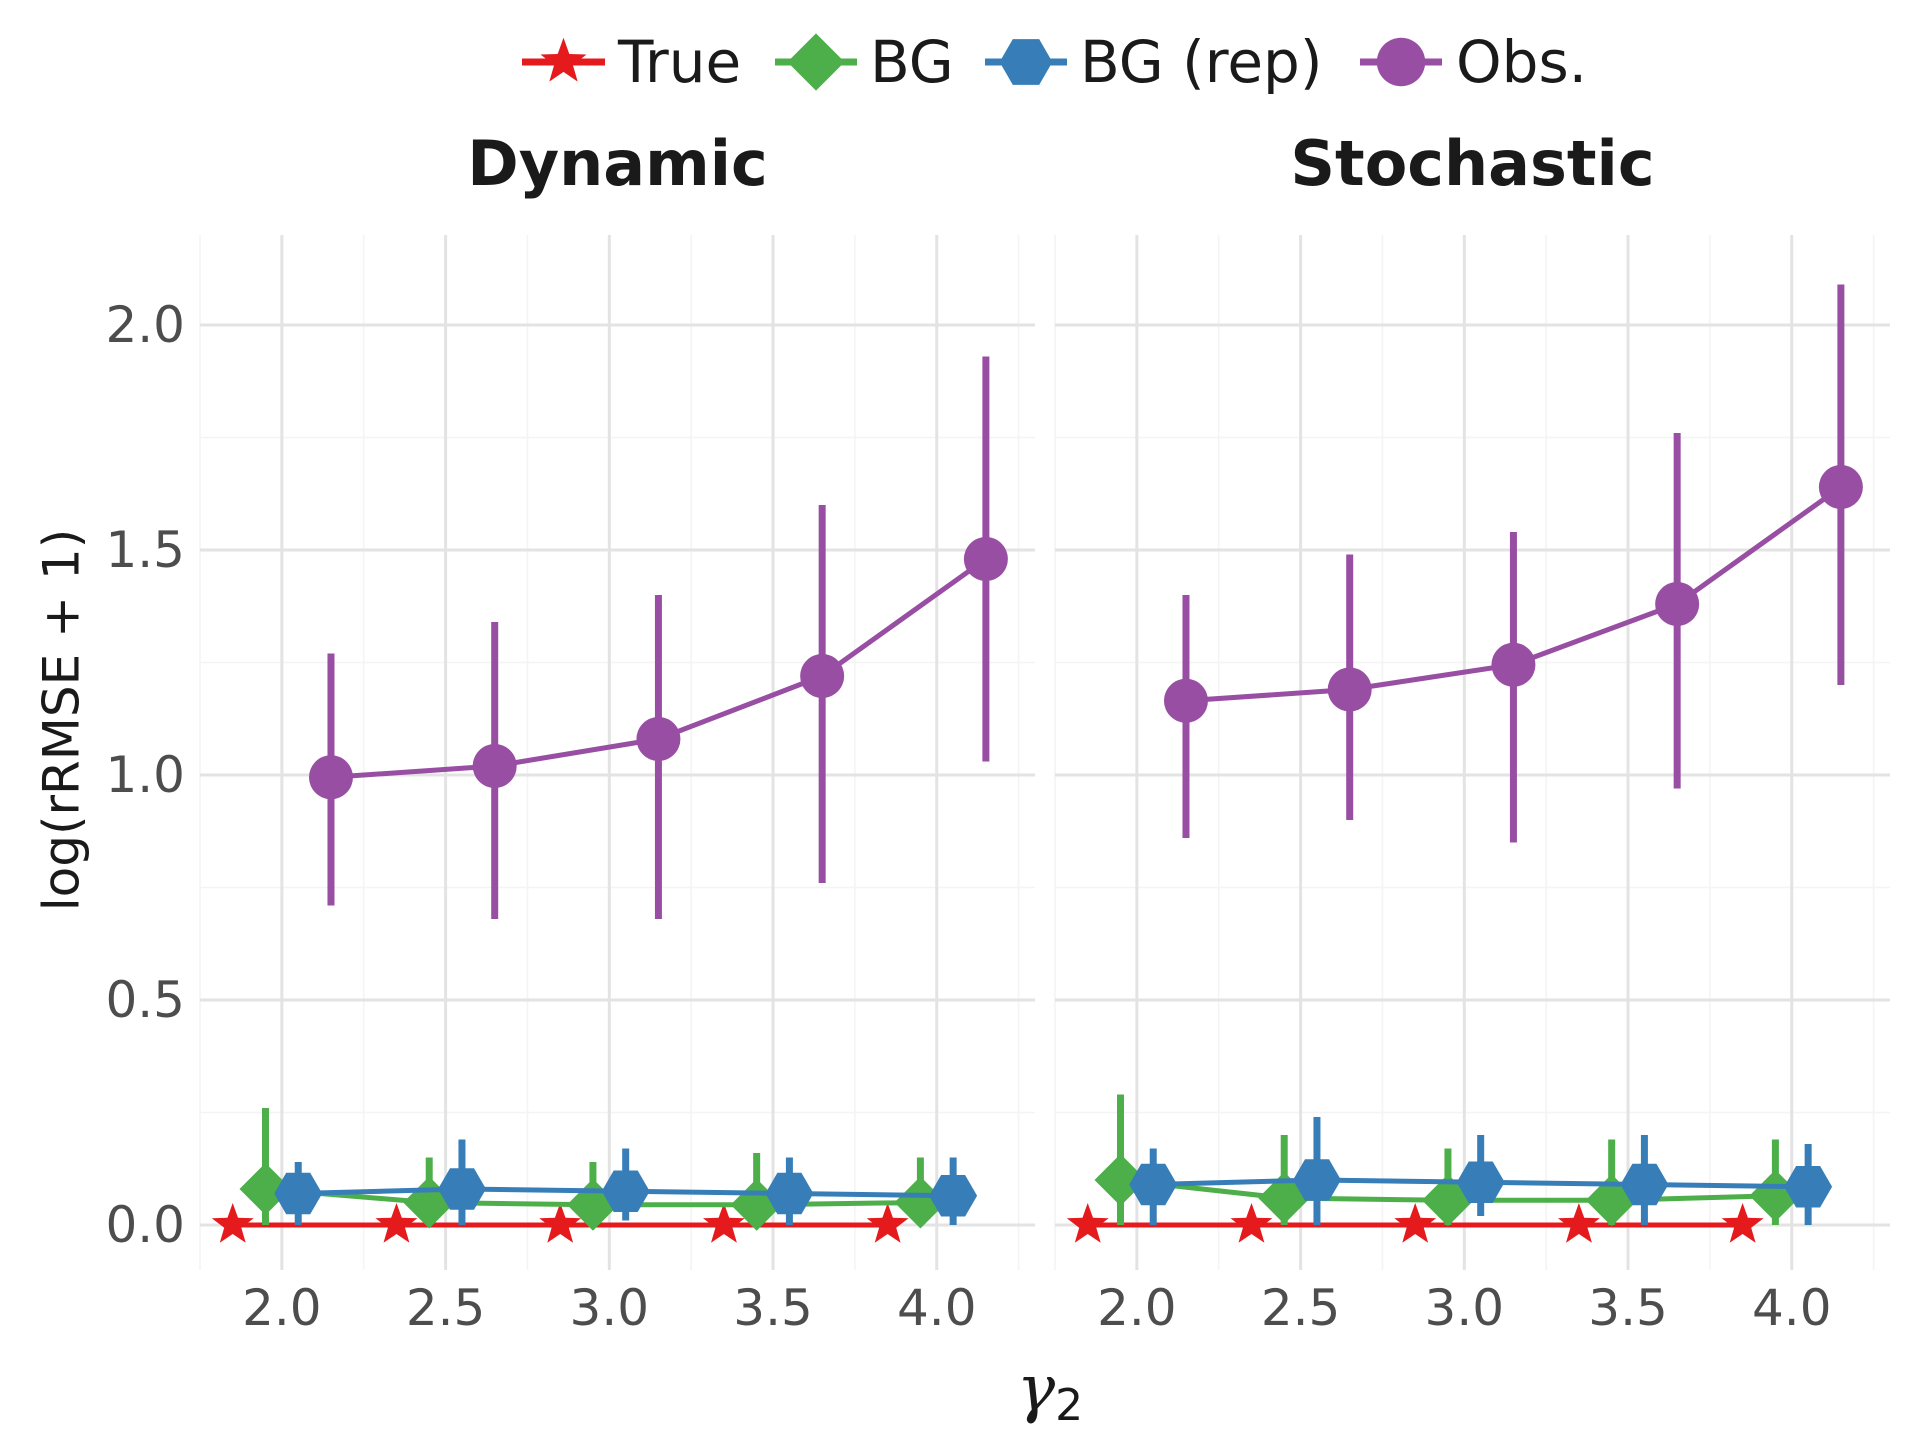  Describe the element at coordinates (145, 325) in the screenshot. I see `y-tick-label: 2.0` at that location.